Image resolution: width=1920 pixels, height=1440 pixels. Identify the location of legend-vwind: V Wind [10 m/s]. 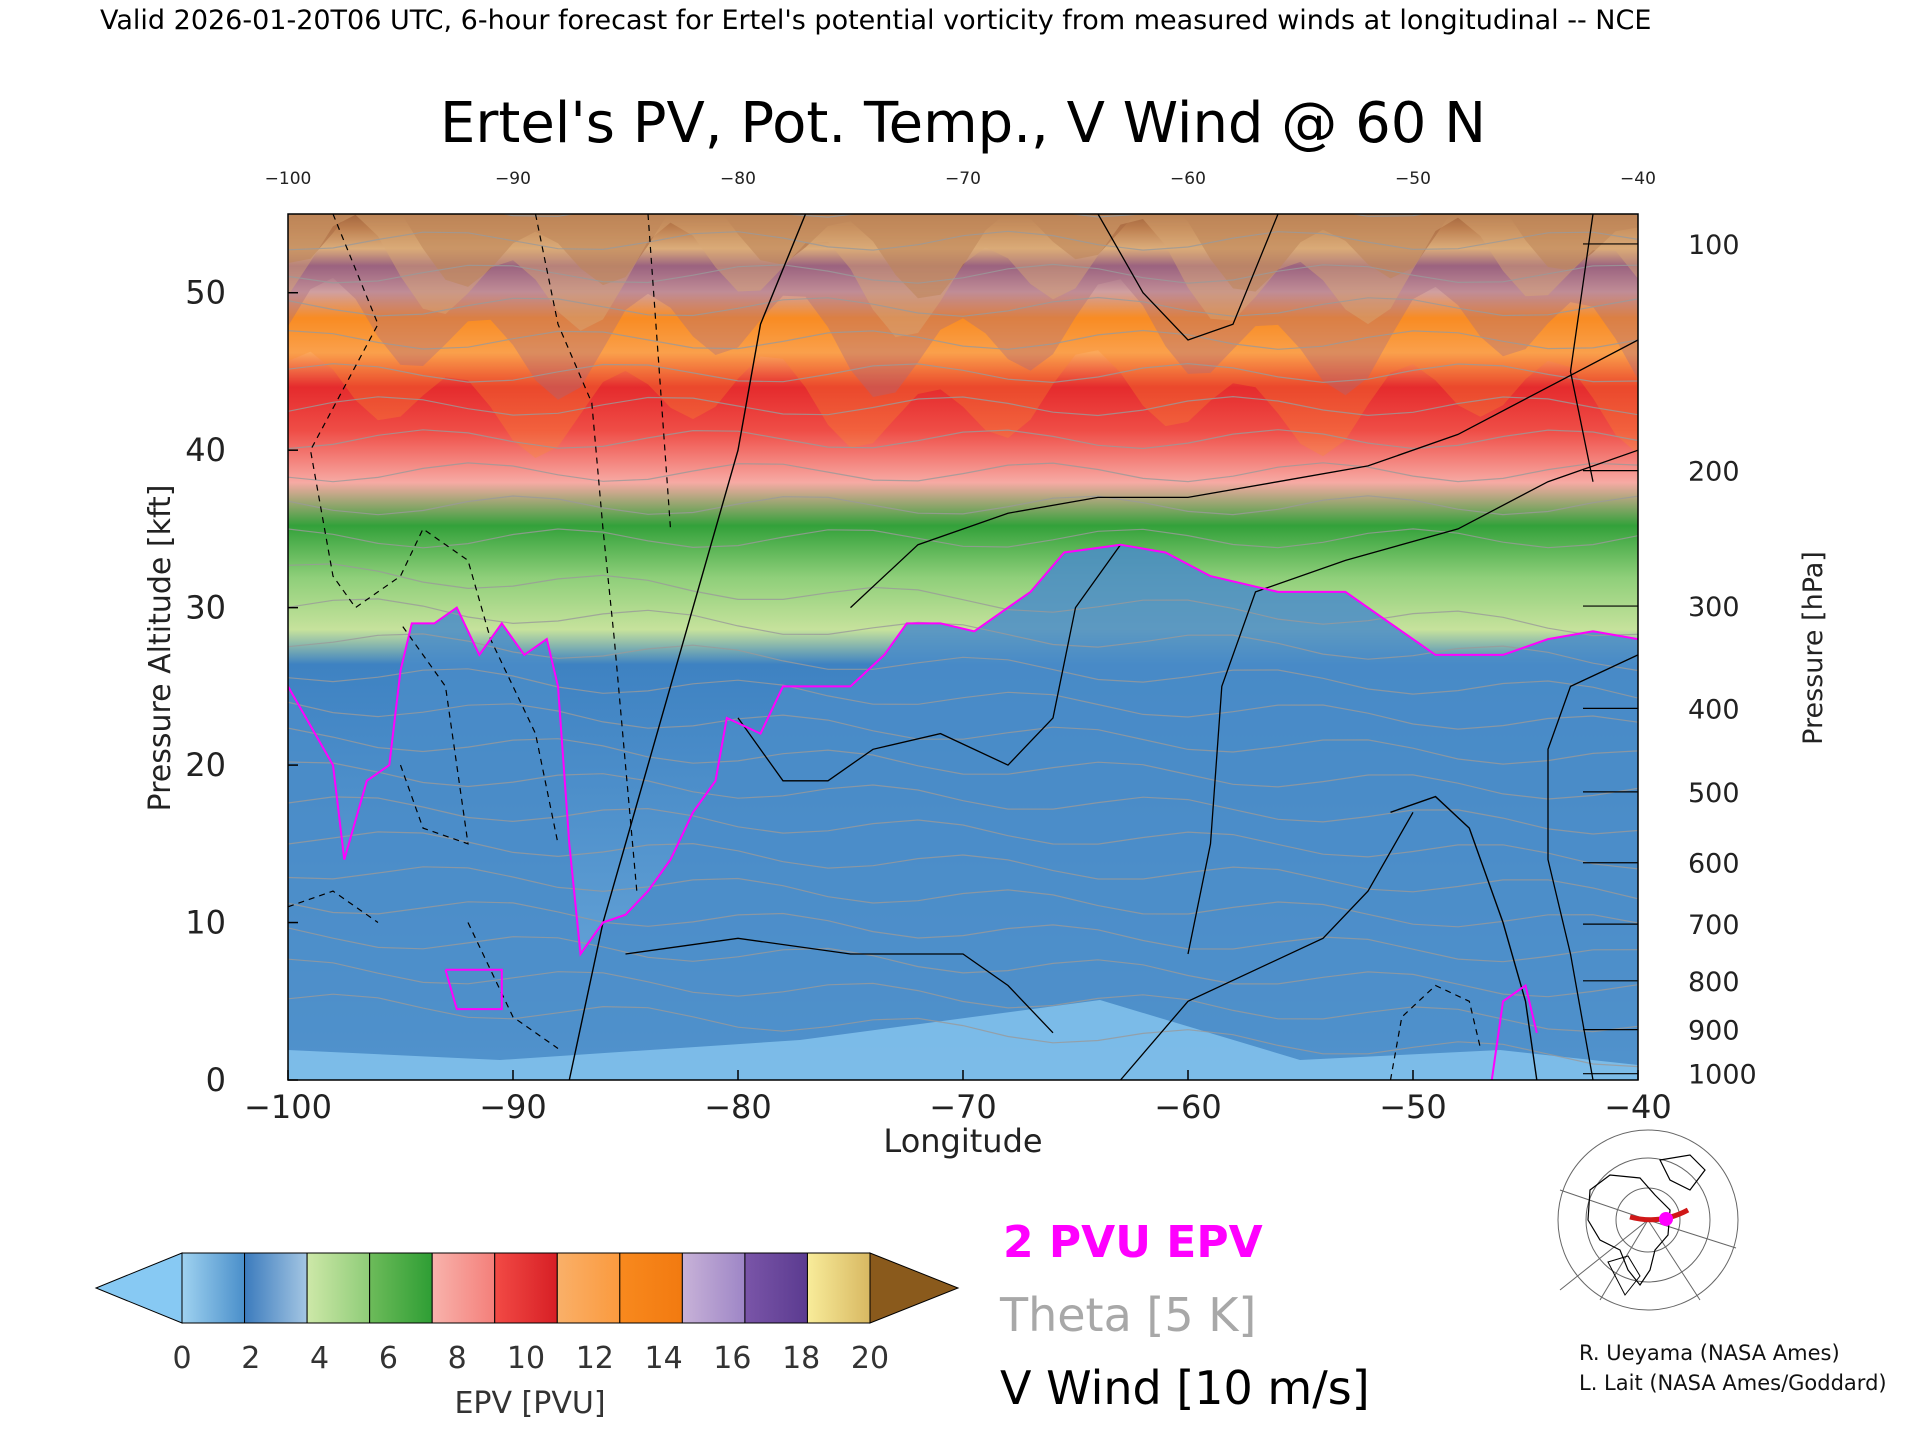
(1185, 1388).